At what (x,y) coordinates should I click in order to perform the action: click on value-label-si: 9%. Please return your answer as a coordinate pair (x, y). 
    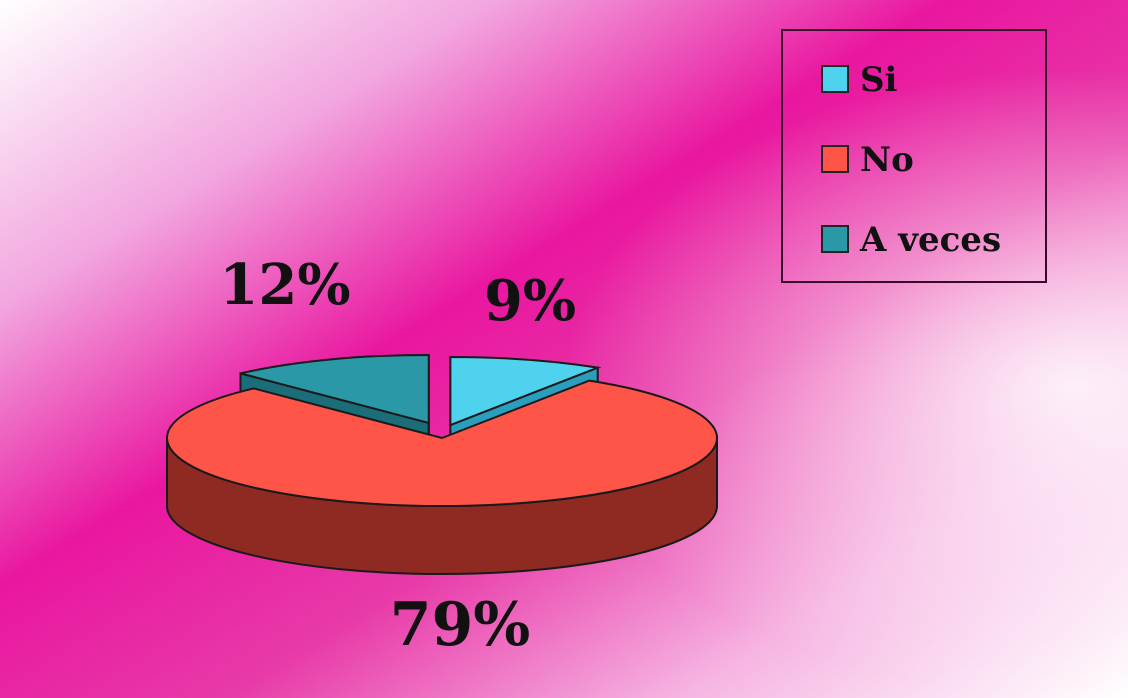
    Looking at the image, I should click on (530, 301).